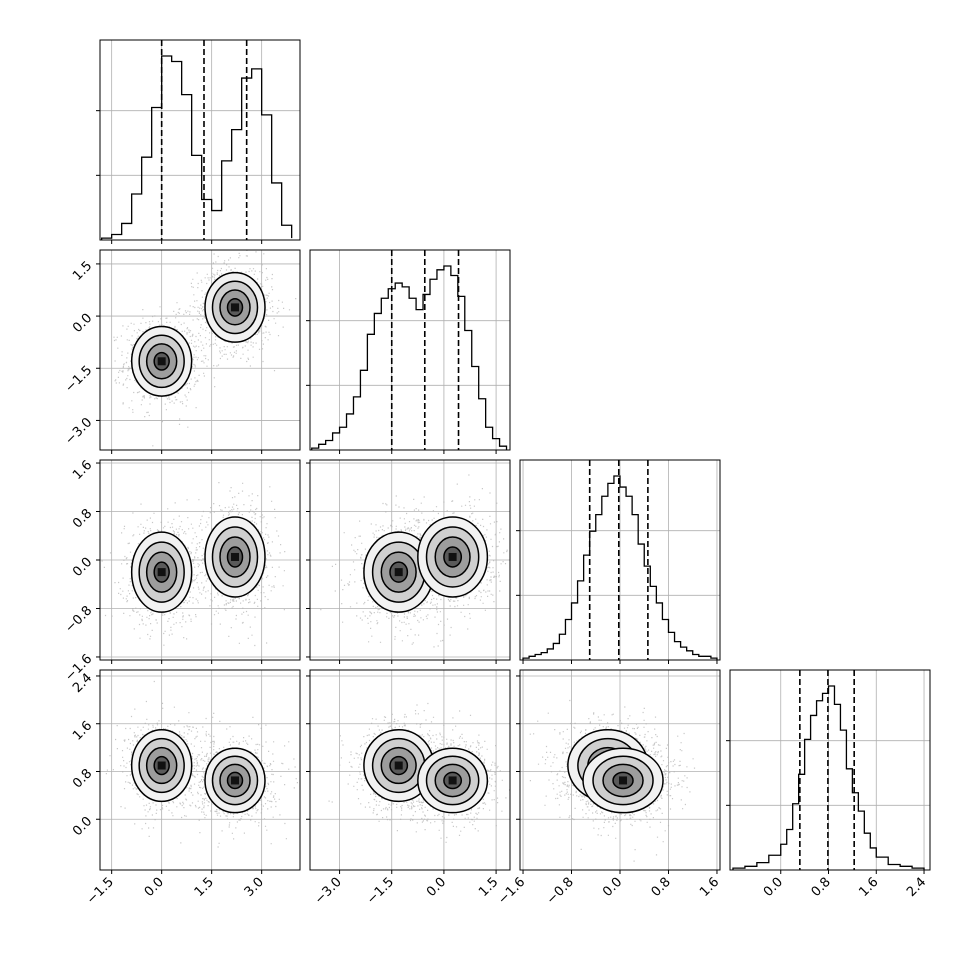 This screenshot has width=970, height=970. Describe the element at coordinates (78, 379) in the screenshot. I see `y-tick-label: −1.5` at that location.